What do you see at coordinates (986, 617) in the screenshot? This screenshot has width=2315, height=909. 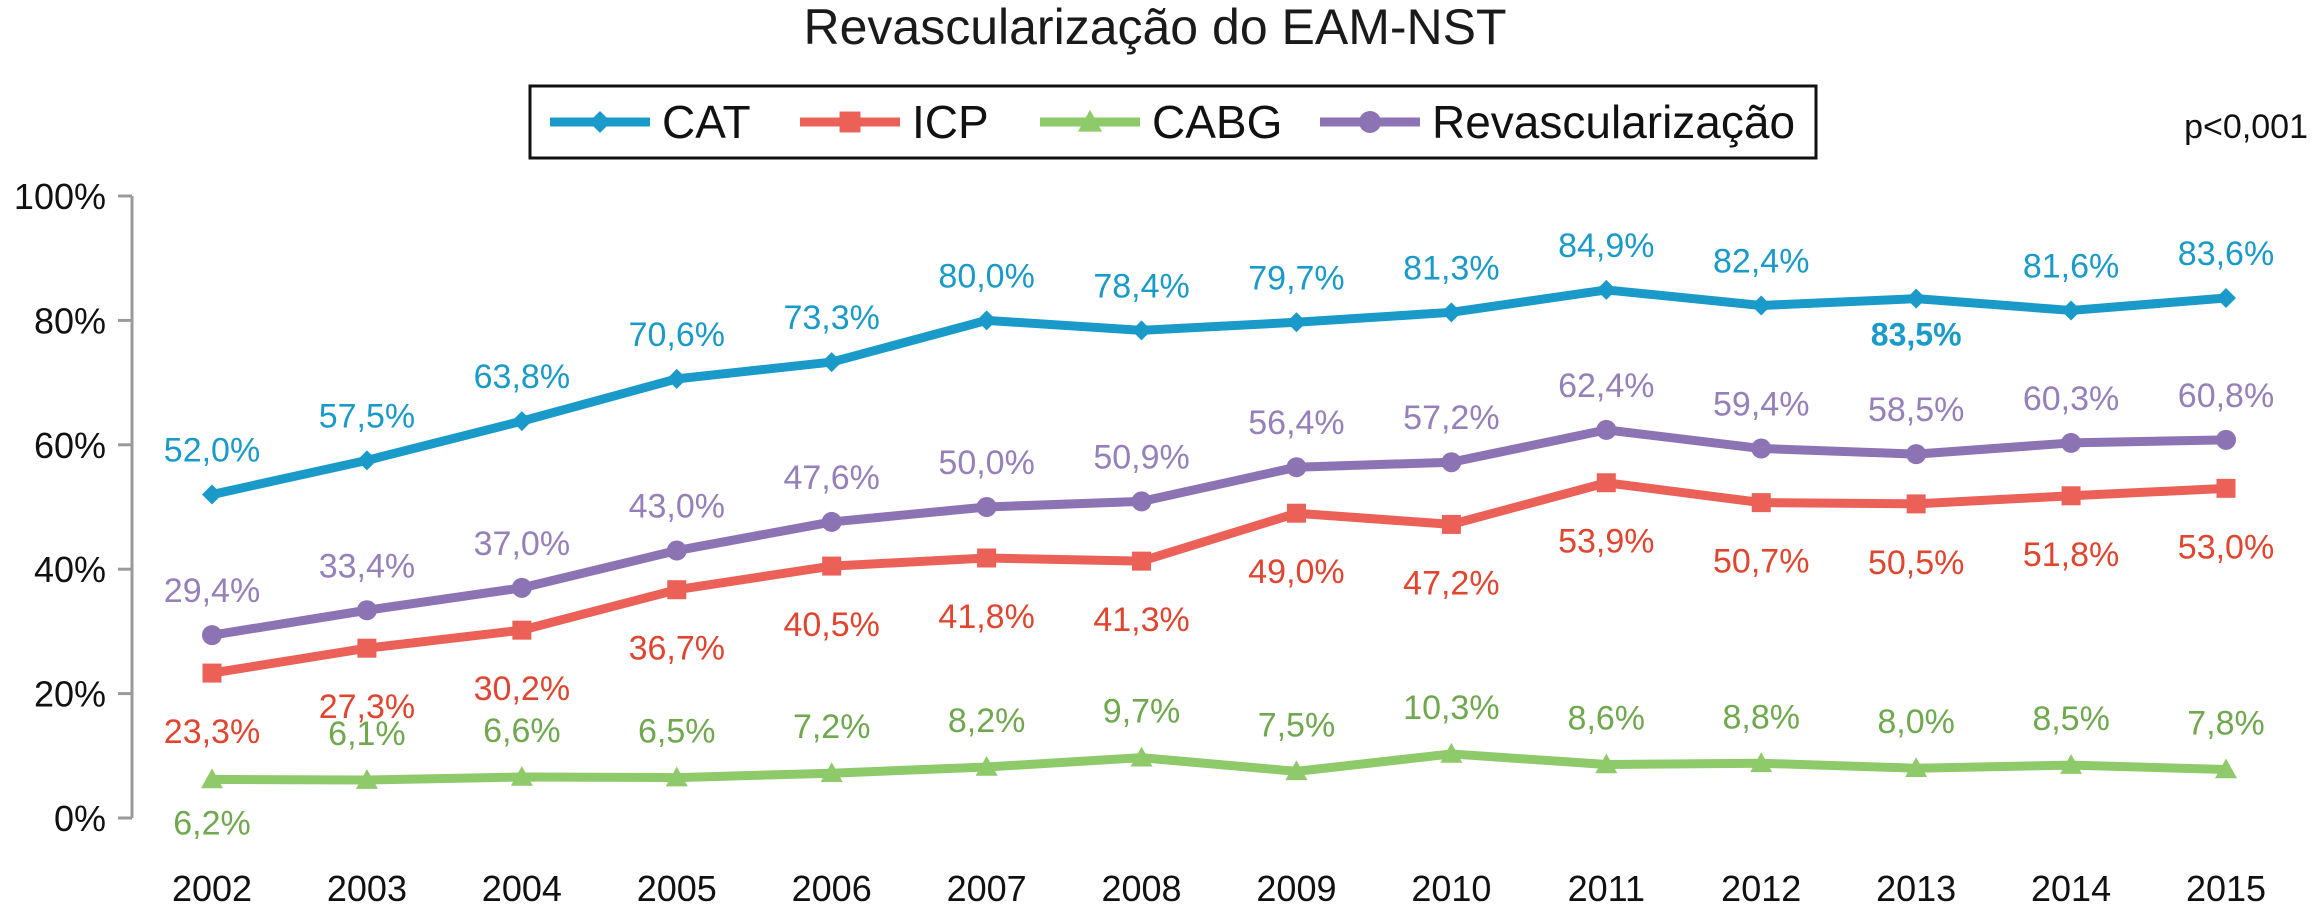 I see `data-label: 41,8%` at bounding box center [986, 617].